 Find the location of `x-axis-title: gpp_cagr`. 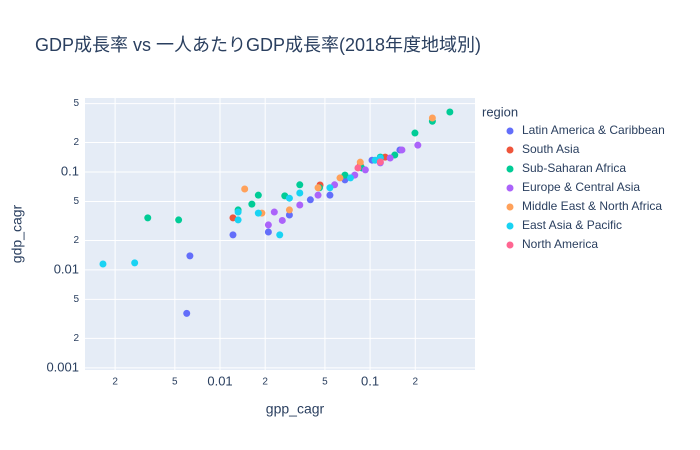

x-axis-title: gpp_cagr is located at coordinates (295, 409).